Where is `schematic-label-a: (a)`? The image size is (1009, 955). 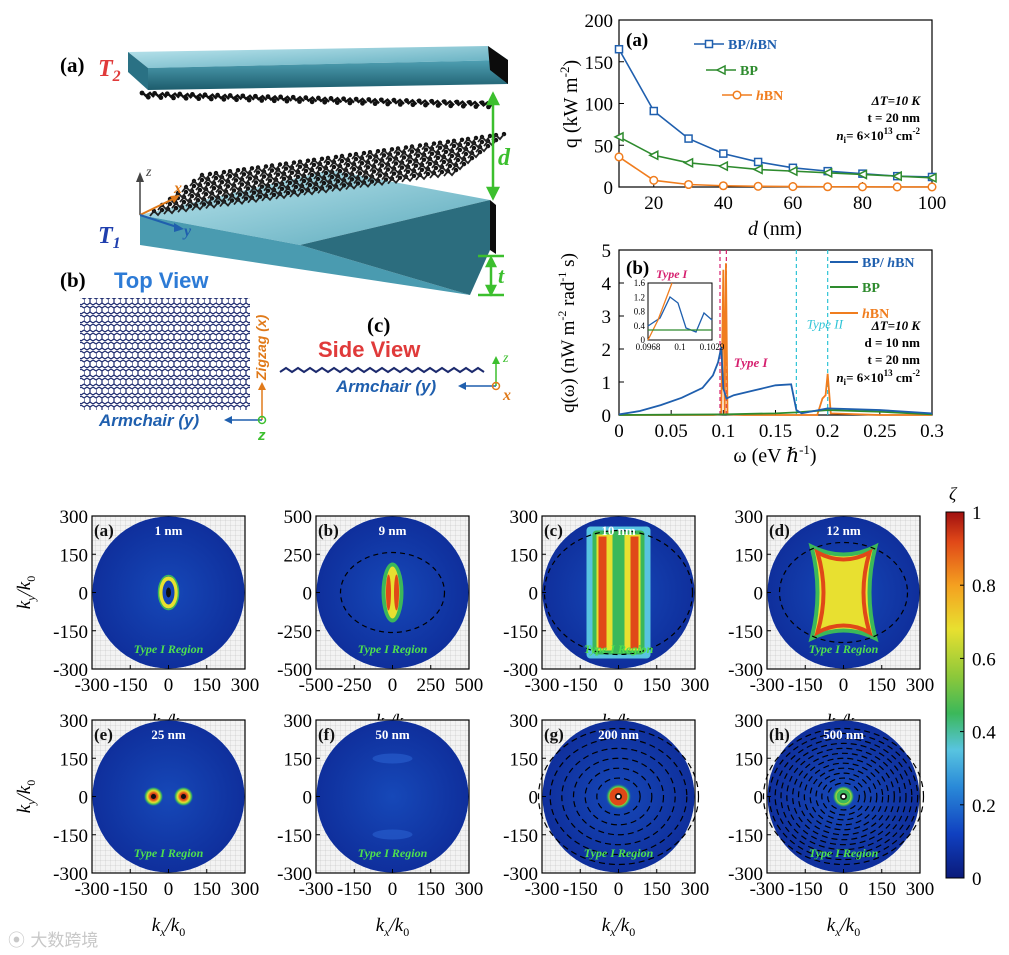
schematic-label-a: (a) is located at coordinates (72, 65).